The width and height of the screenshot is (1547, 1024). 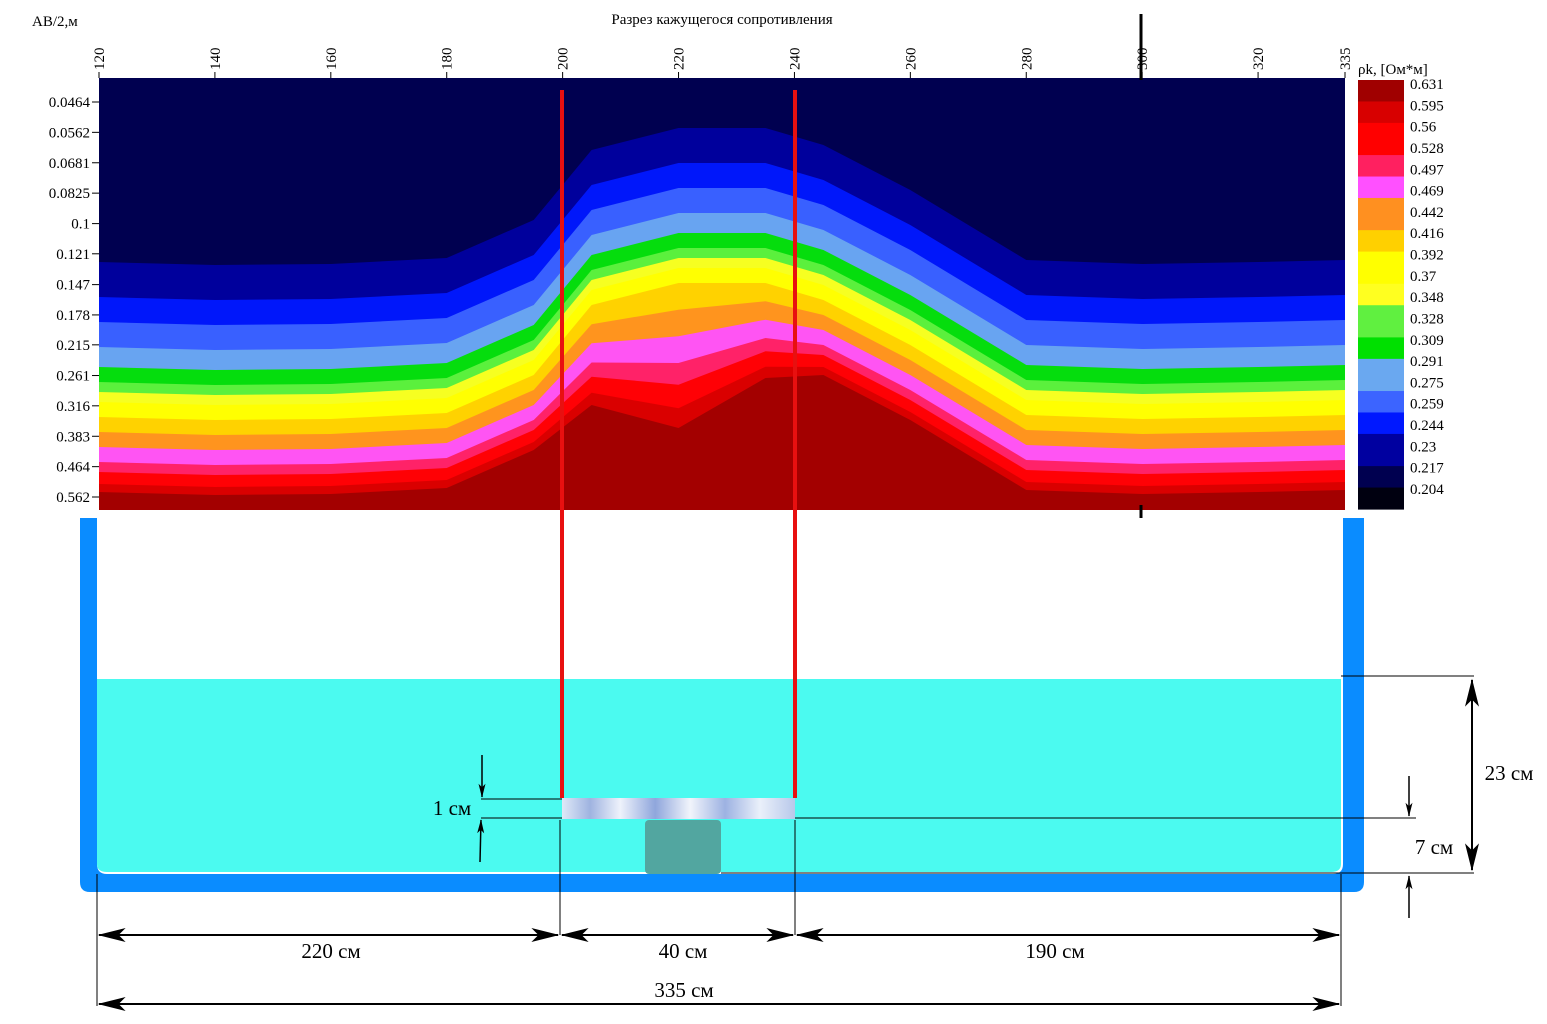 What do you see at coordinates (683, 990) in the screenshot?
I see `label-total-length: 335 см` at bounding box center [683, 990].